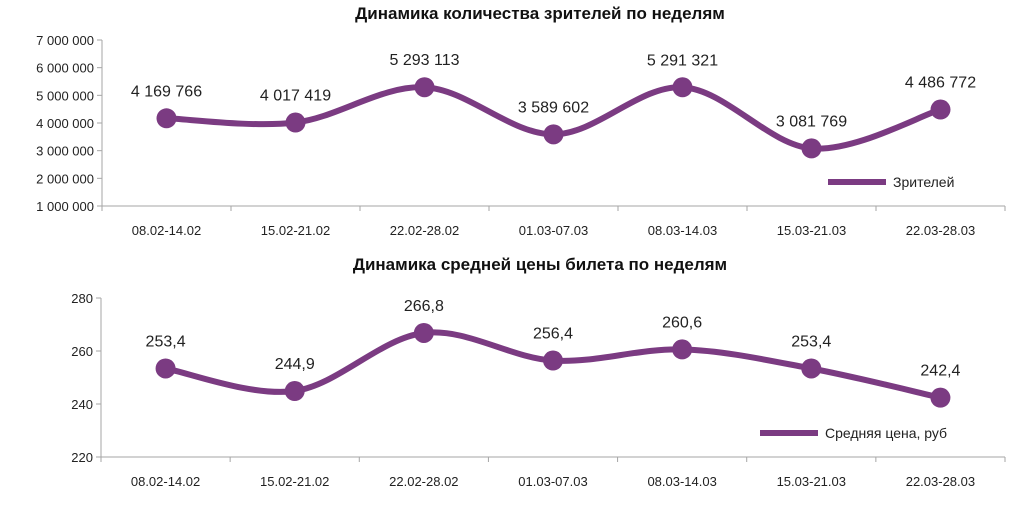  What do you see at coordinates (65, 206) in the screenshot?
I see `y-tick-label: 1 000 000` at bounding box center [65, 206].